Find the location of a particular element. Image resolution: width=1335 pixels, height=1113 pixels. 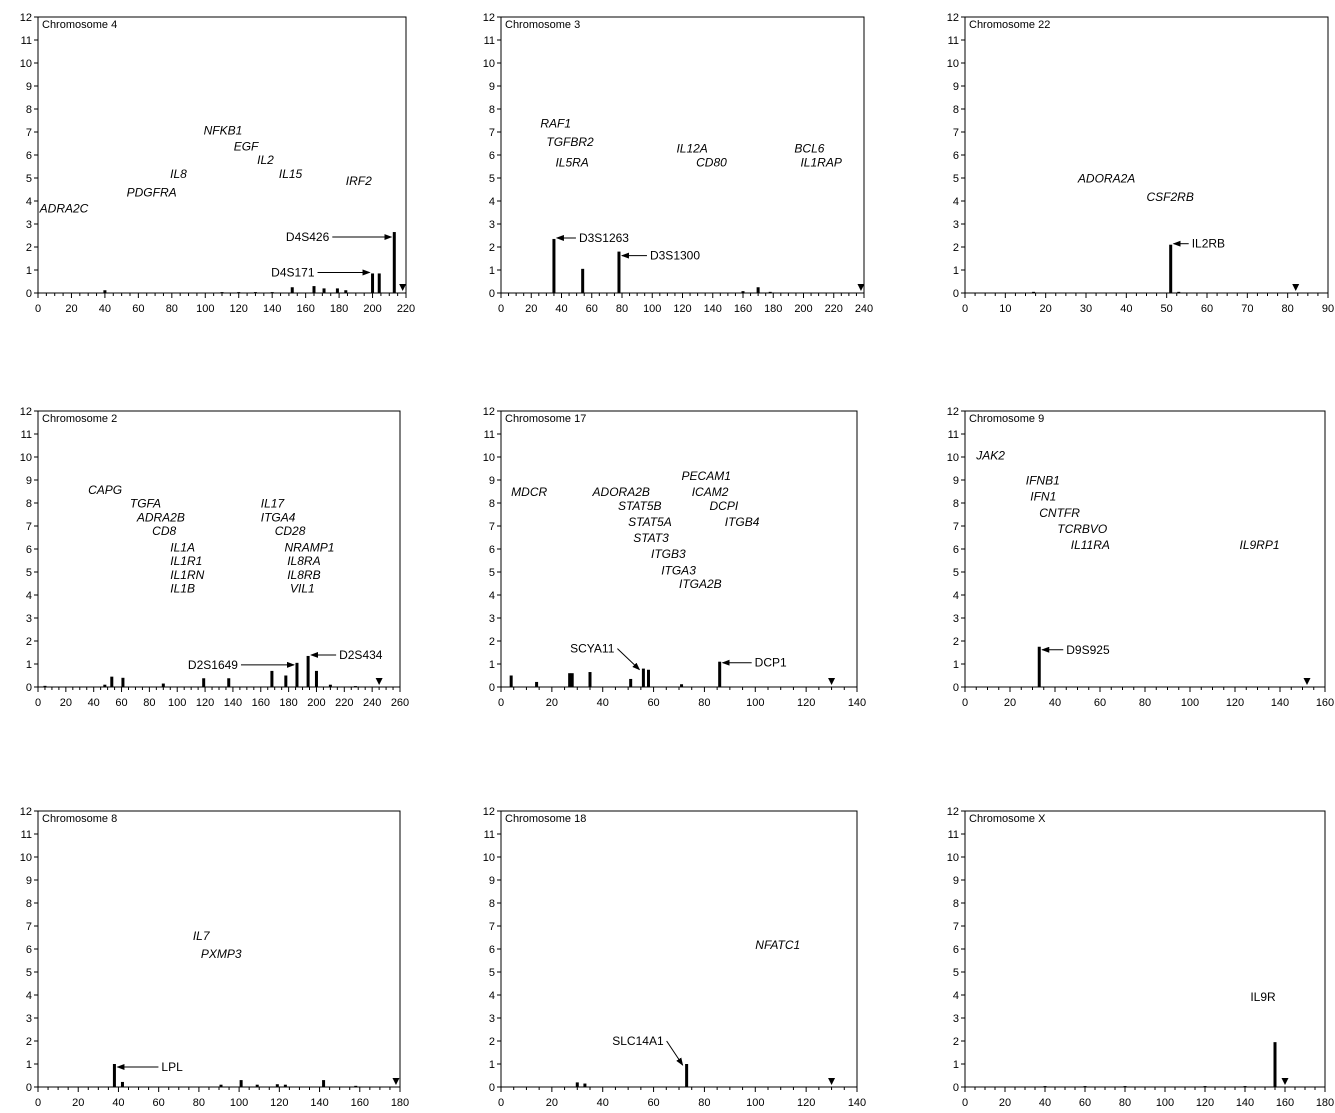

gene-label: IFNB1 is located at coordinates (1043, 481).